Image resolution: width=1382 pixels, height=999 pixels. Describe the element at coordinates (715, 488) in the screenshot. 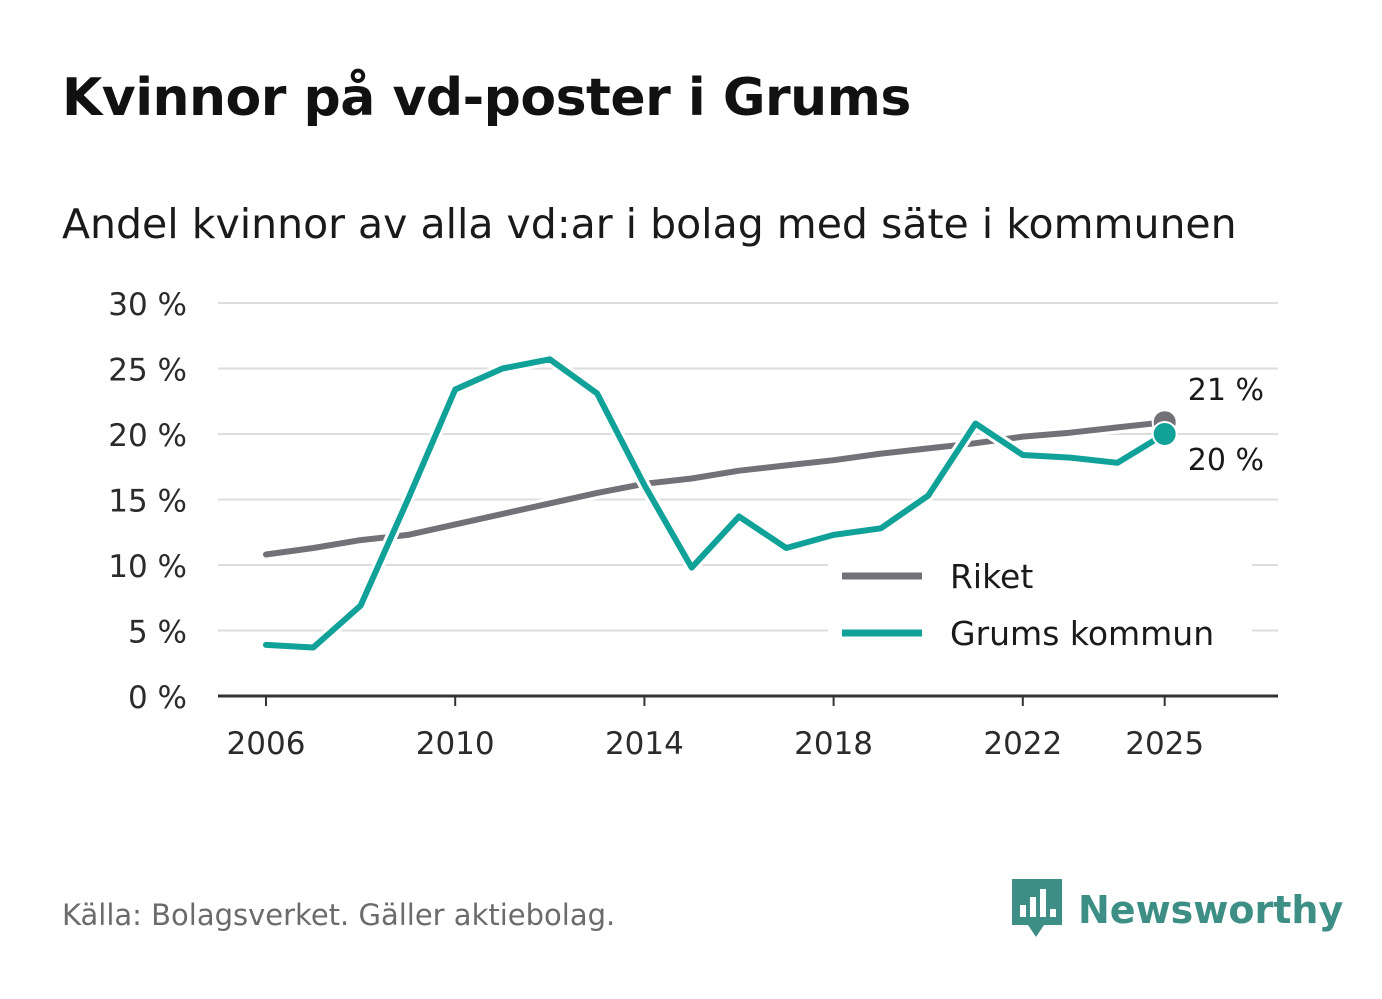

I see `series-line-riket` at that location.